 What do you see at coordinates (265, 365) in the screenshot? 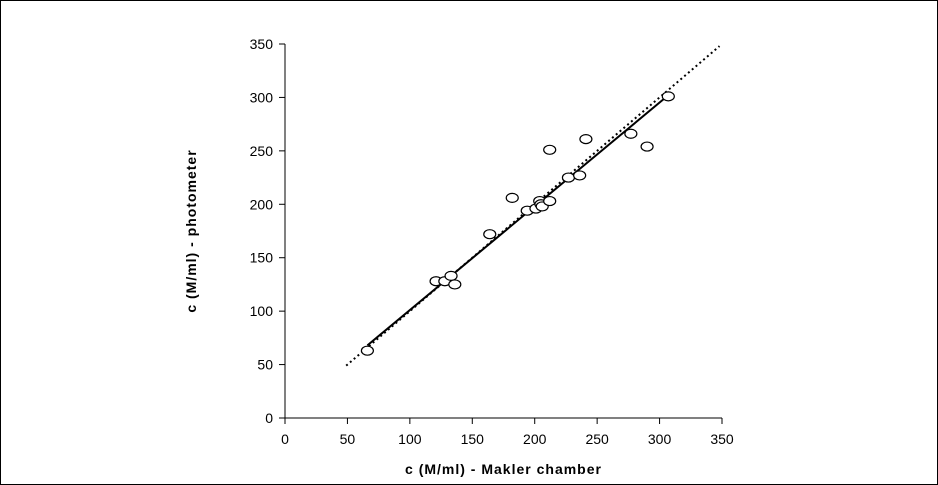
I see `y-tick-label: 50` at bounding box center [265, 365].